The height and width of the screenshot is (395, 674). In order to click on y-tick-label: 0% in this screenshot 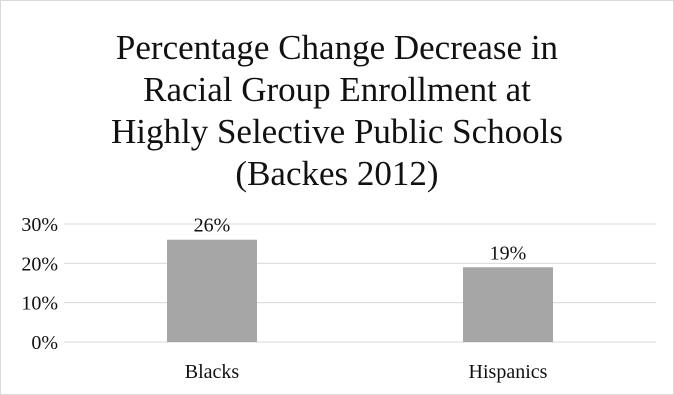, I will do `click(44, 343)`.